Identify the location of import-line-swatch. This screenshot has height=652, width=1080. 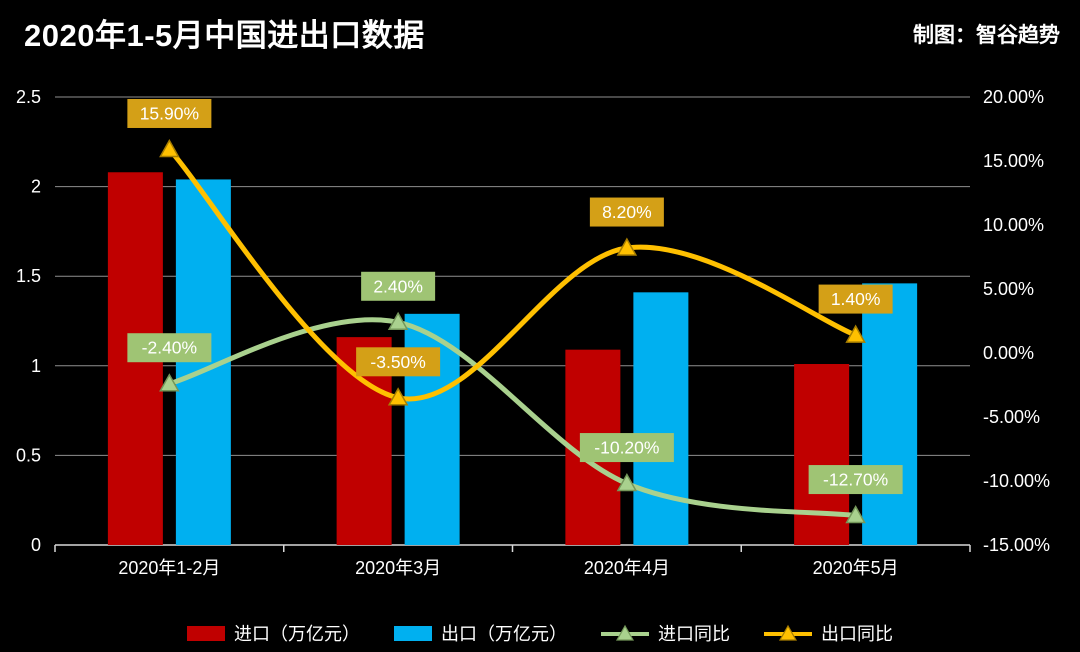
(625, 632).